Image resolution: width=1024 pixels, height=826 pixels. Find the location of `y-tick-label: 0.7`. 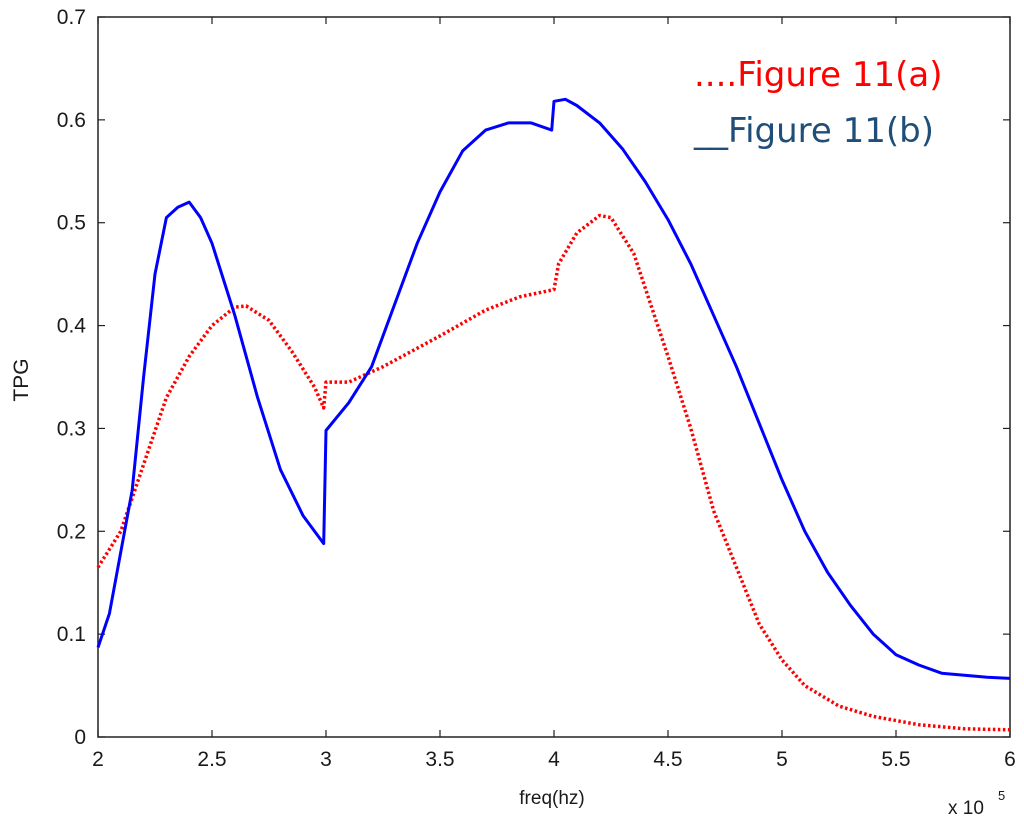

y-tick-label: 0.7 is located at coordinates (71, 17).